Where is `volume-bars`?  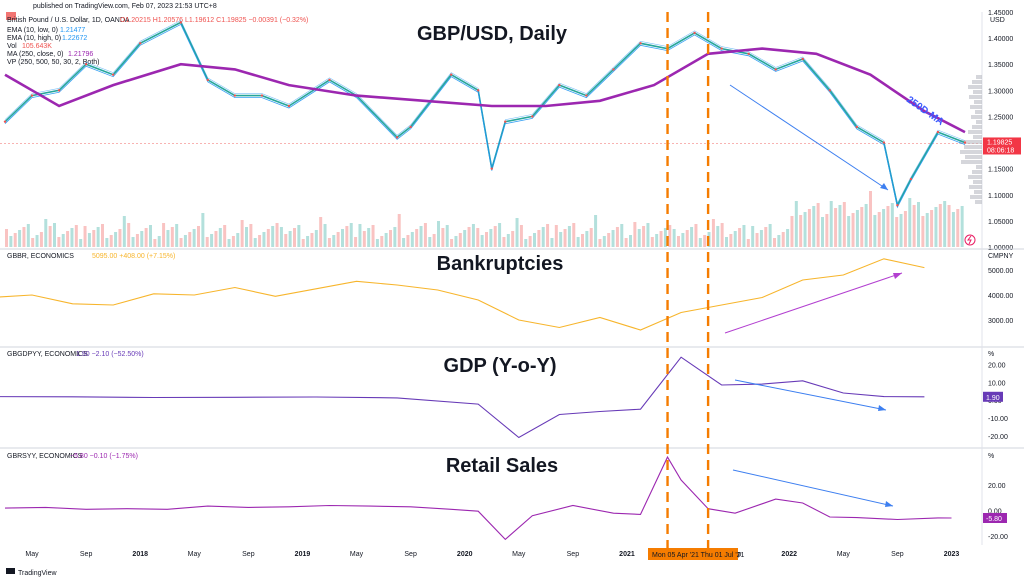 volume-bars is located at coordinates (484, 219).